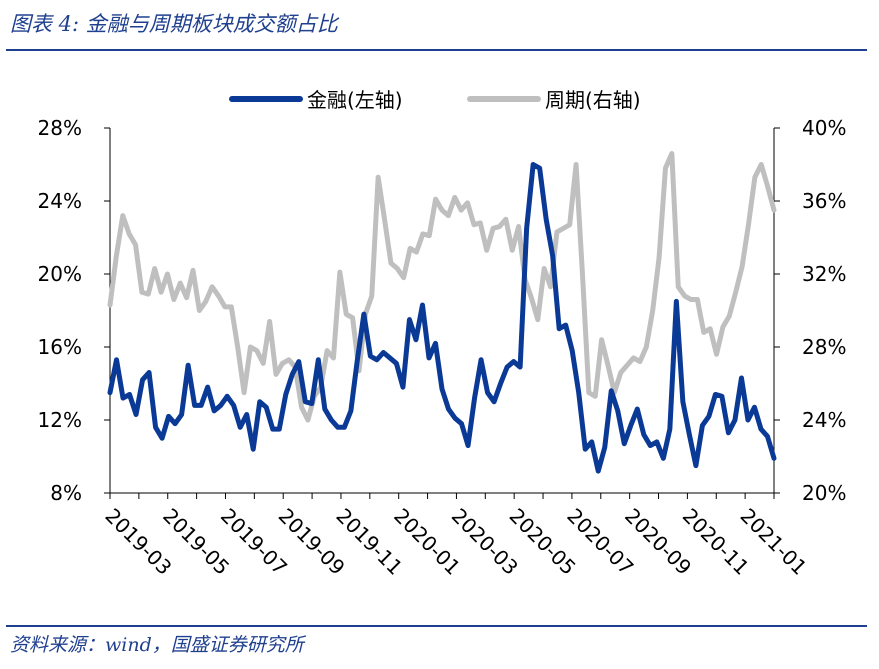 The height and width of the screenshot is (669, 879). I want to click on right-tick-label: 20%, so click(824, 493).